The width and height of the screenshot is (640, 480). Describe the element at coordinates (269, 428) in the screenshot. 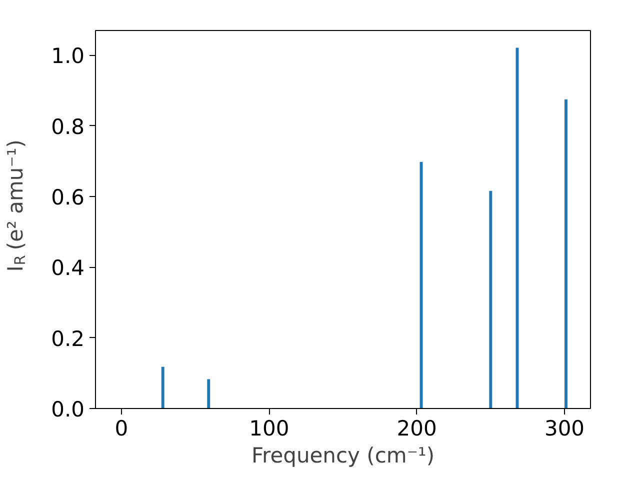

I see `x-tick-label: 100` at that location.